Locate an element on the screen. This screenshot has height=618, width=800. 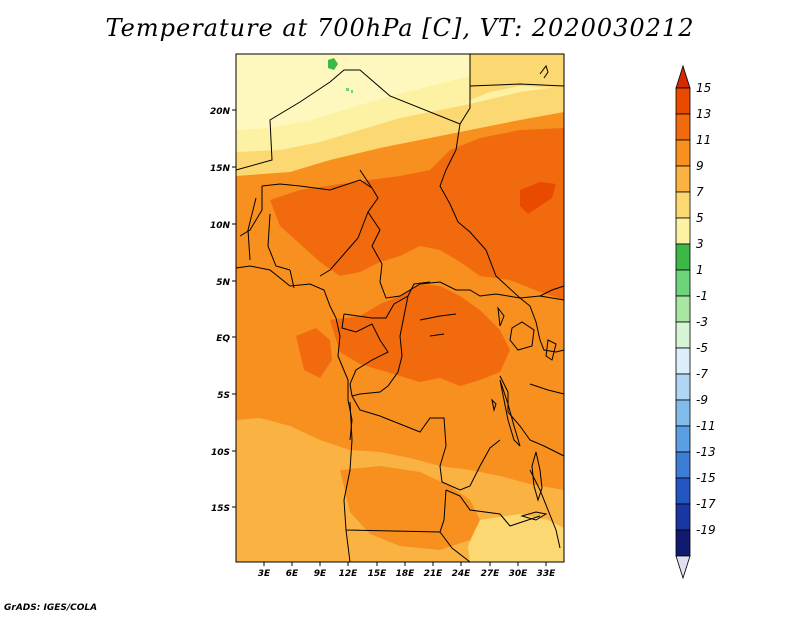
lon-label-24e: 24E is located at coordinates (462, 574).